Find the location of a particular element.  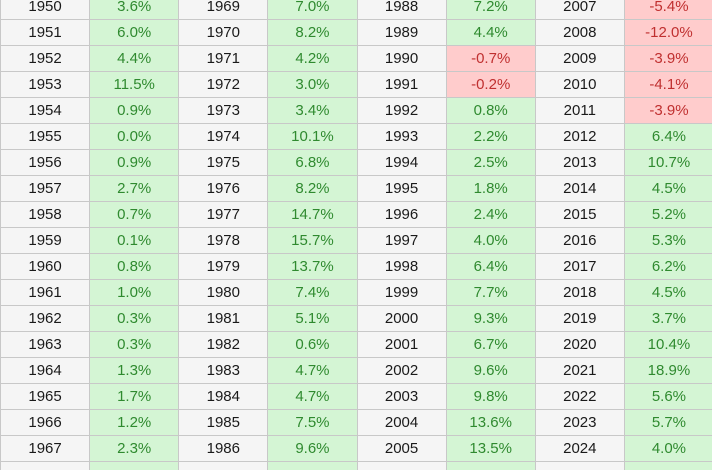

year-cell: 1972 is located at coordinates (223, 84).